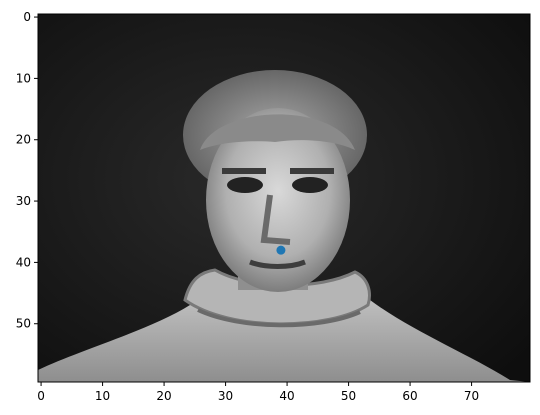 This screenshot has width=540, height=415. Describe the element at coordinates (27, 170) in the screenshot. I see `y-axis: 0 10 20 30 40 50` at that location.